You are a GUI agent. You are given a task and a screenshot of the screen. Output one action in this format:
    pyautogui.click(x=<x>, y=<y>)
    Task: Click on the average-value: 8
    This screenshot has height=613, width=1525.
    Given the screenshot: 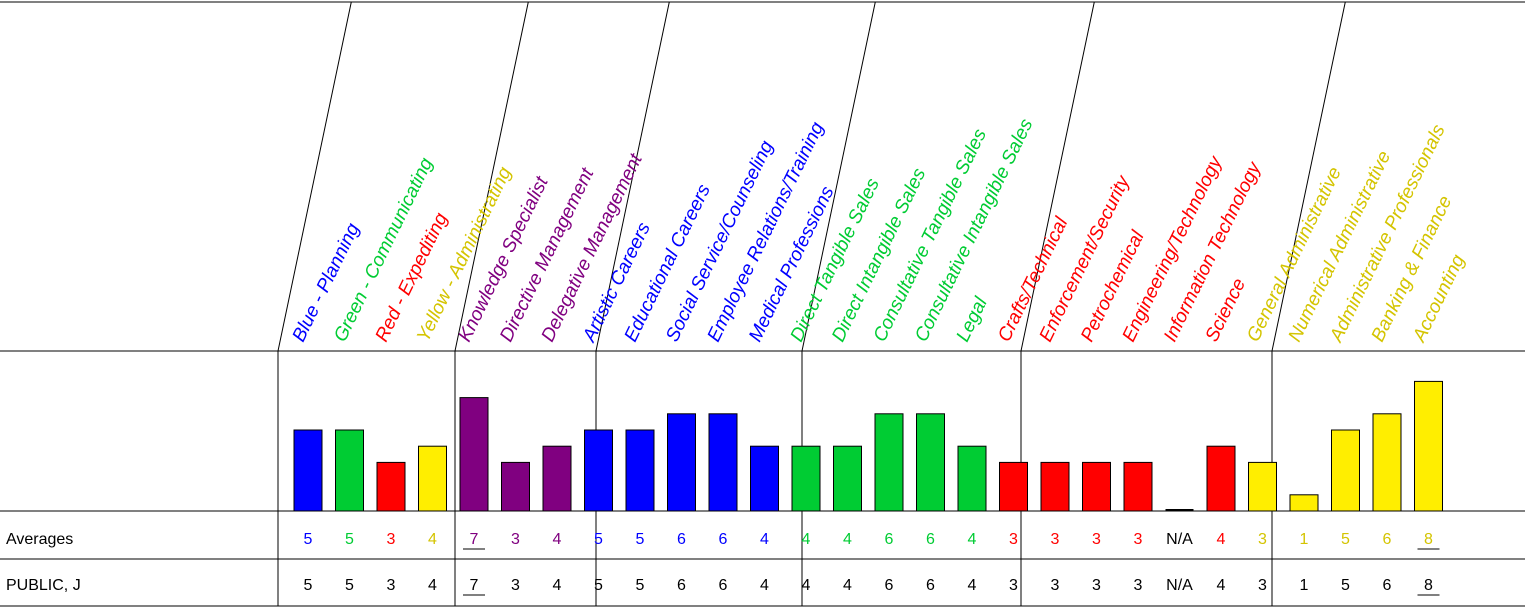 What is the action you would take?
    pyautogui.click(x=1428, y=539)
    